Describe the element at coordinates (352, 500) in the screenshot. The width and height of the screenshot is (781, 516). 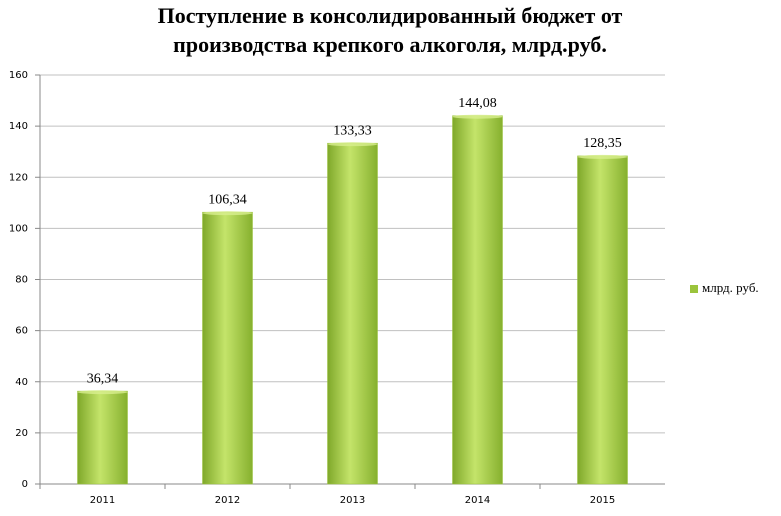
I see `x-tick-label: 2013` at that location.